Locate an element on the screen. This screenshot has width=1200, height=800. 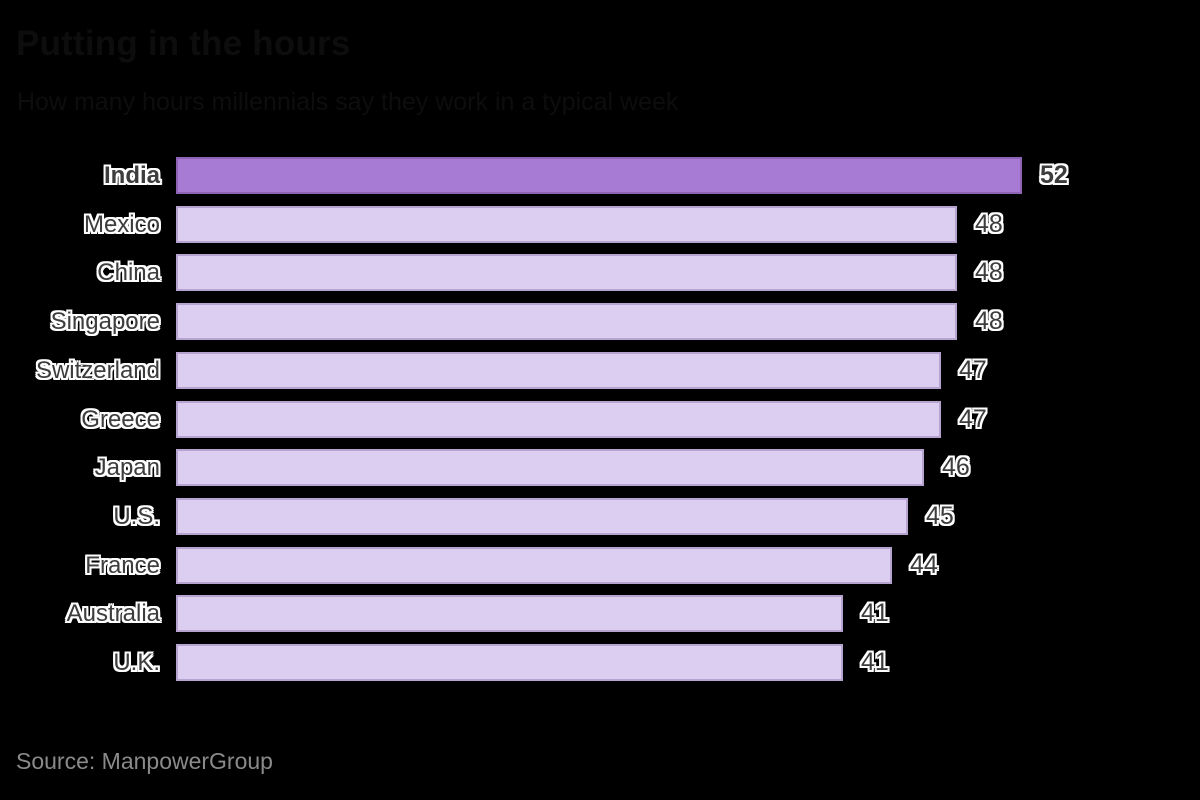
bar-row: Switzerland 47 is located at coordinates (600, 370).